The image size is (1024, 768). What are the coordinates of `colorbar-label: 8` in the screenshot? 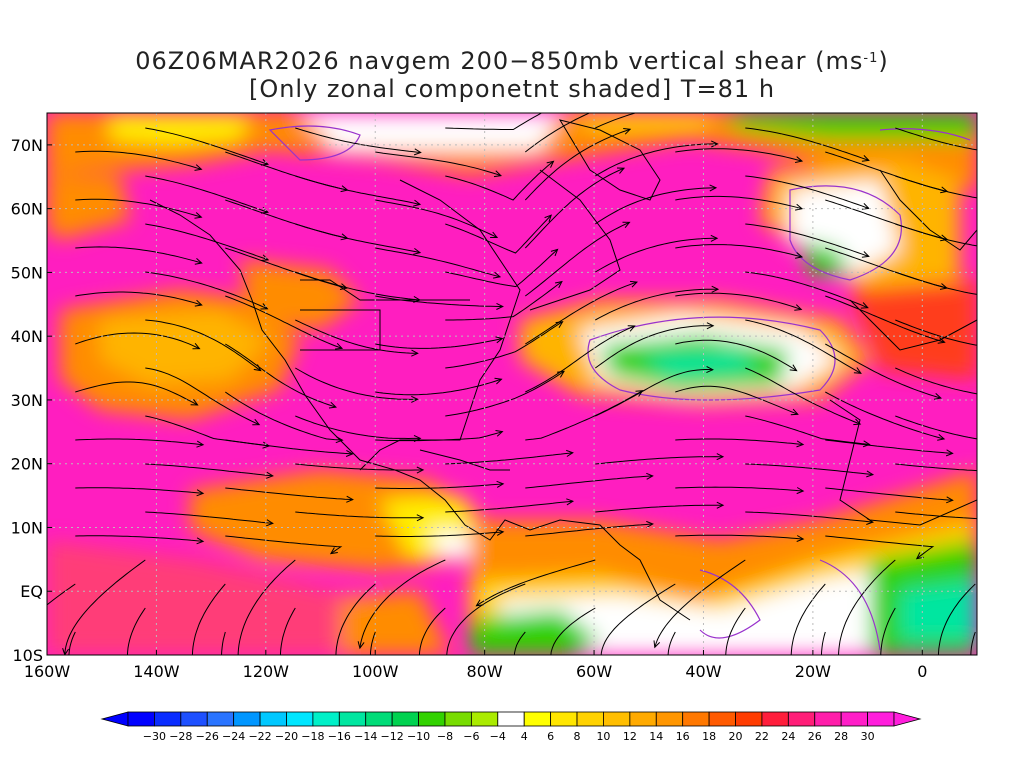 It's located at (577, 736).